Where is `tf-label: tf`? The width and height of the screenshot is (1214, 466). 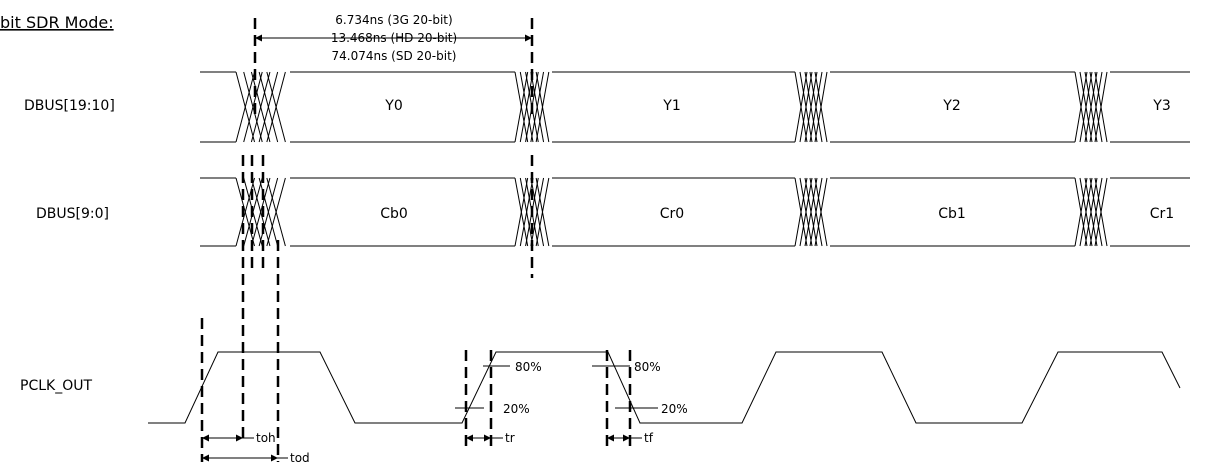
tf-label: tf is located at coordinates (649, 438).